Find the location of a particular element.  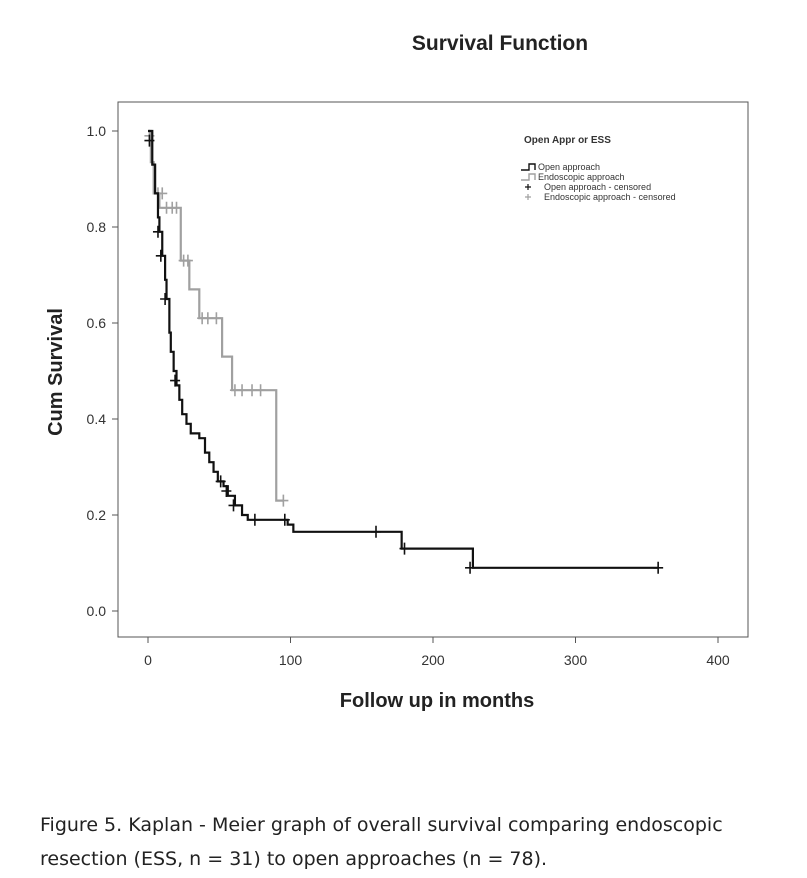

x-tick-label: 300 is located at coordinates (576, 660).